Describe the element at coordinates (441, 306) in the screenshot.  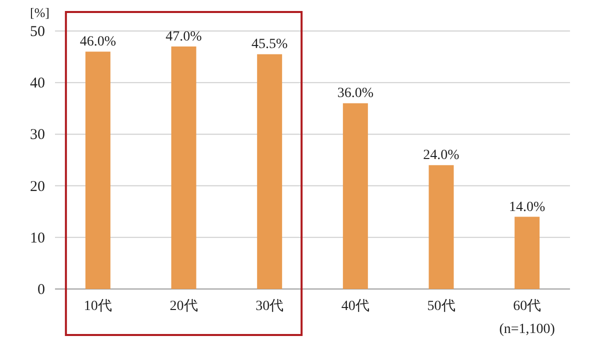
I see `x-tick-label: 50代` at that location.